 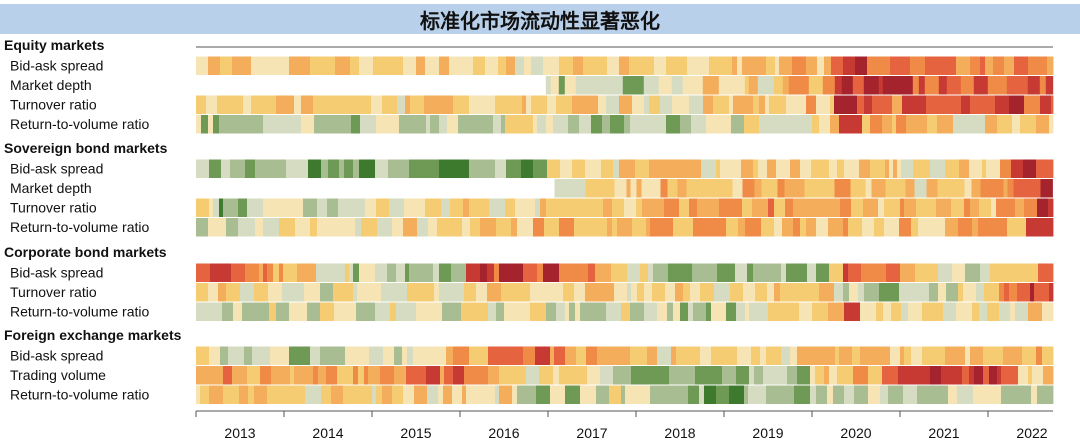 What do you see at coordinates (58, 375) in the screenshot?
I see `row-label: Trading volume` at bounding box center [58, 375].